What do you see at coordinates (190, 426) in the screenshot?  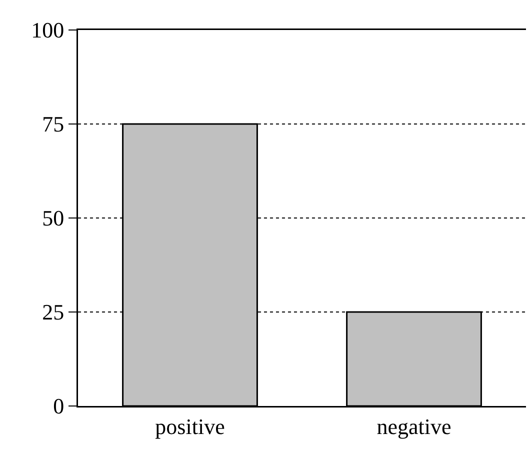 I see `x-tick-label: positive` at bounding box center [190, 426].